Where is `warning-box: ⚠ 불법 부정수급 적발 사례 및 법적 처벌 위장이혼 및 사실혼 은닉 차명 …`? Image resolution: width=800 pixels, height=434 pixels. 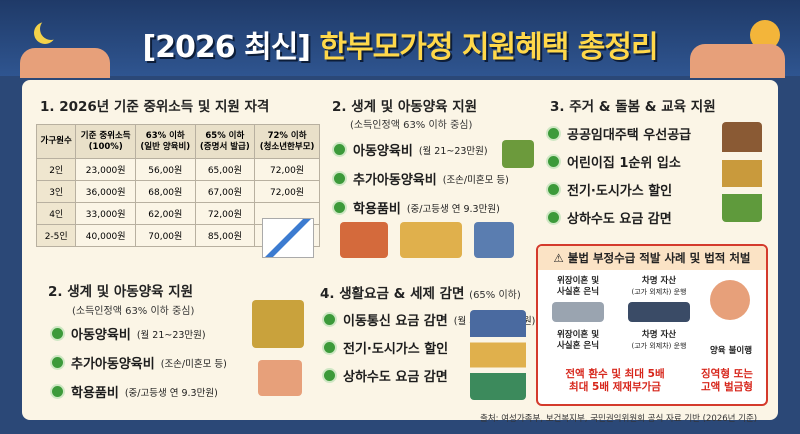 warning-box: ⚠ 불법 부정수급 적발 사례 및 법적 처벌 위장이혼 및 사실혼 은닉 차명 … is located at coordinates (652, 325).